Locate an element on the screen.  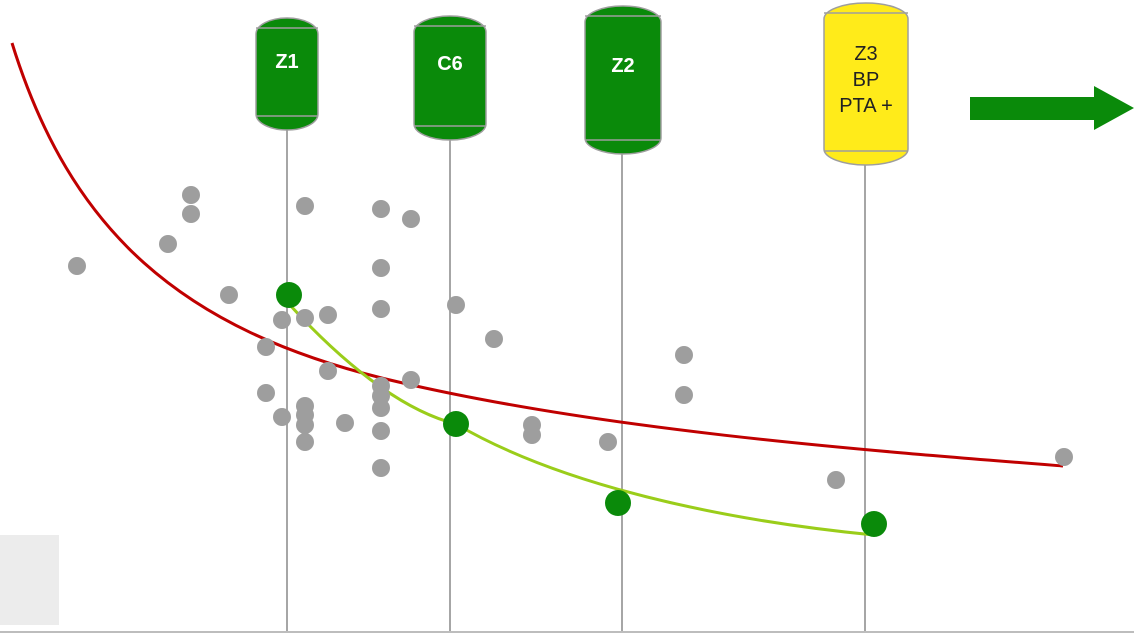
marker-c6: C6 is located at coordinates (450, 78).